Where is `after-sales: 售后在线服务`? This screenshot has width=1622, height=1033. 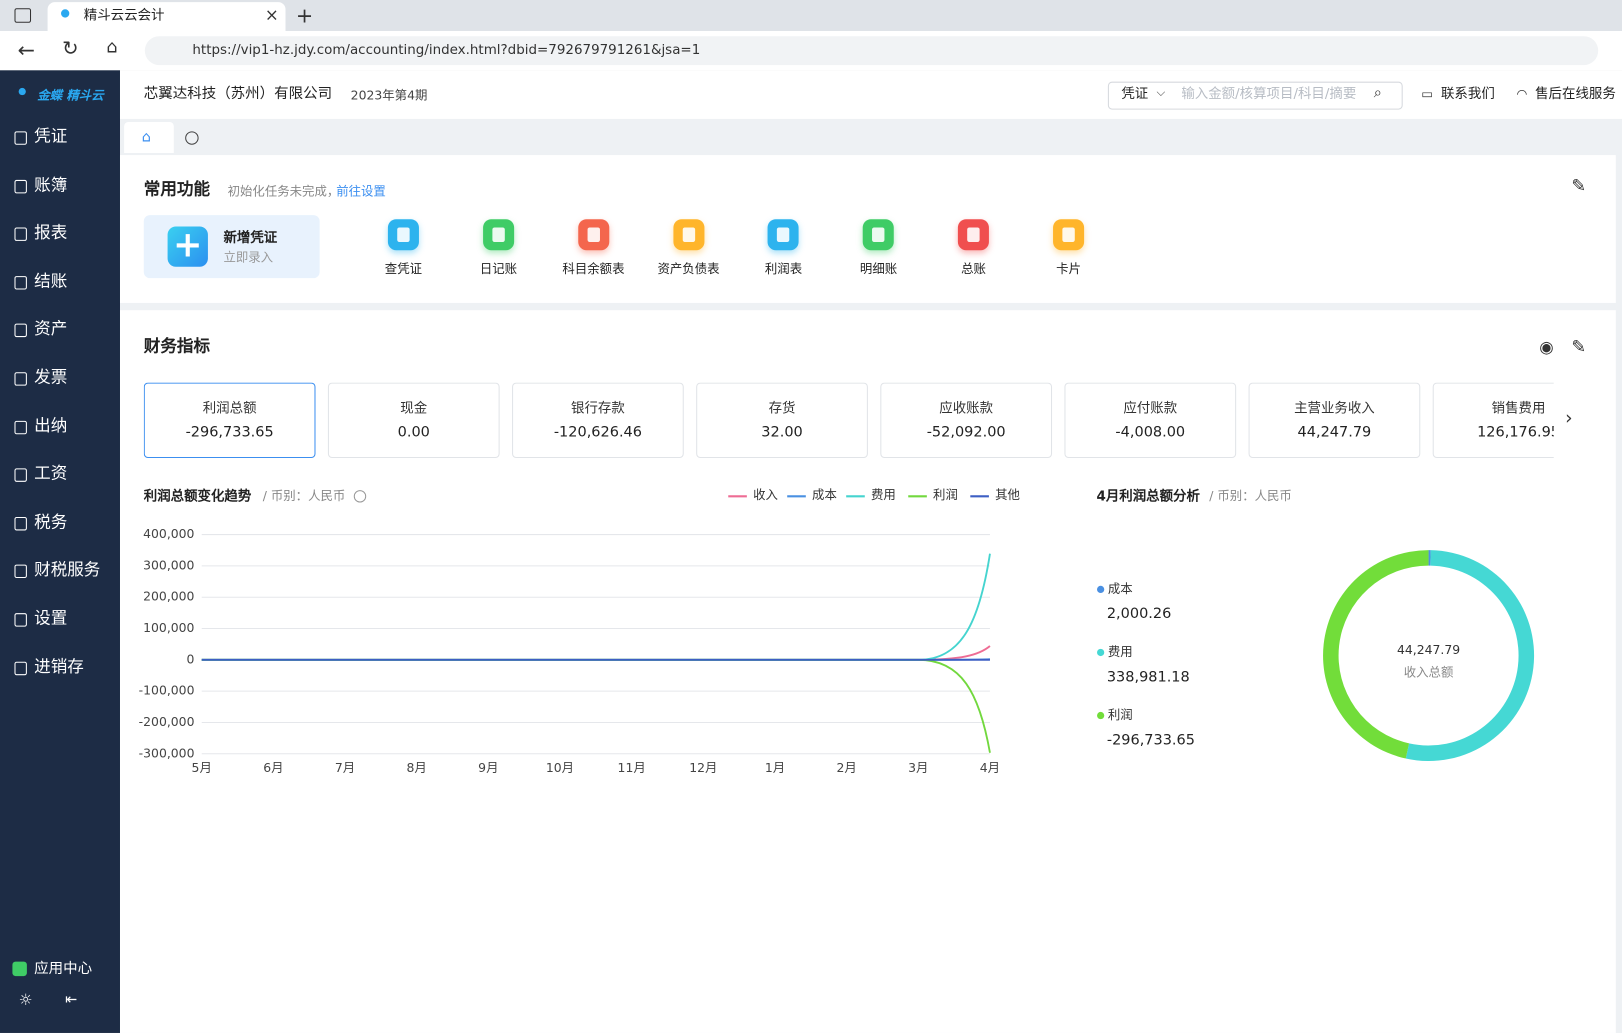 after-sales: 售后在线服务 is located at coordinates (1575, 94).